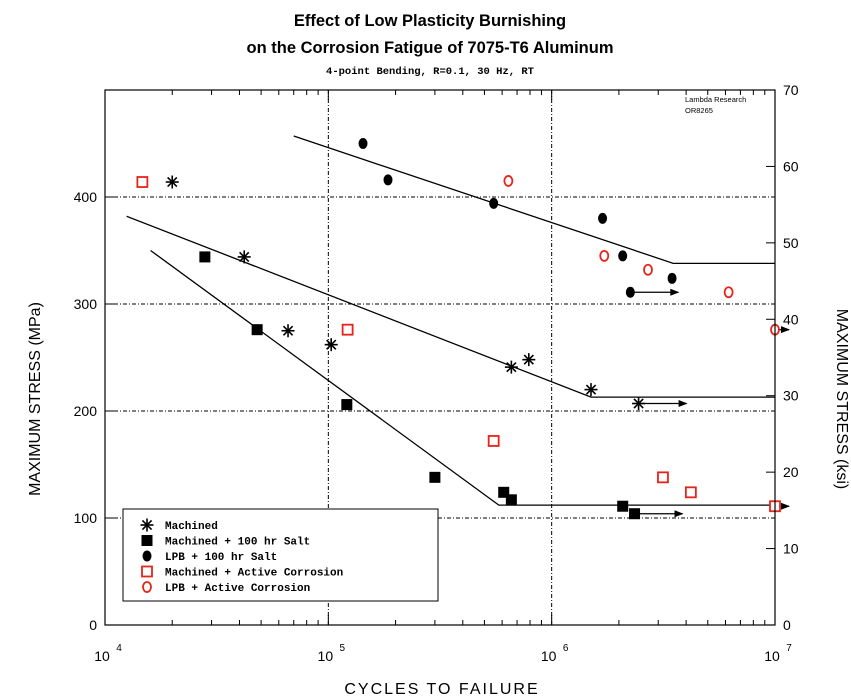  I want to click on x-tick-exponent: 6, so click(566, 648).